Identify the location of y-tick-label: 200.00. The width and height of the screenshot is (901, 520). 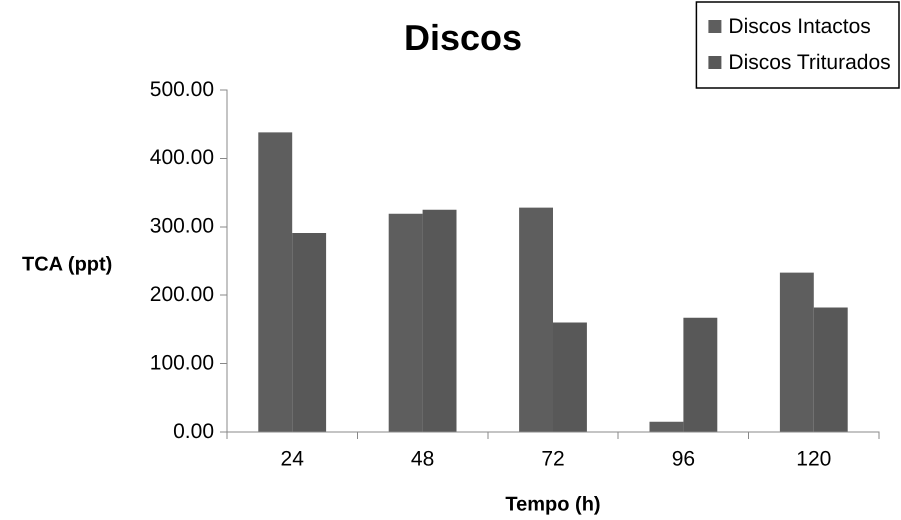
(182, 294).